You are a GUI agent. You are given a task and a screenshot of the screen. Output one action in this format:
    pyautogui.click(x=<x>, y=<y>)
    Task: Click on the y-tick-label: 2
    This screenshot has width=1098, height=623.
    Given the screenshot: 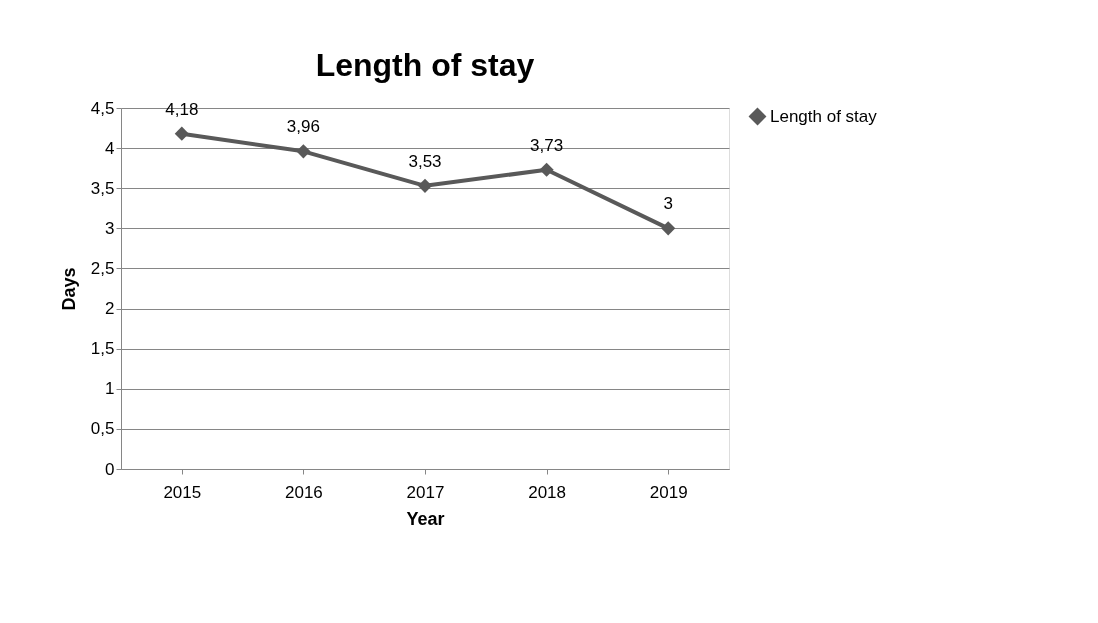 What is the action you would take?
    pyautogui.click(x=110, y=309)
    